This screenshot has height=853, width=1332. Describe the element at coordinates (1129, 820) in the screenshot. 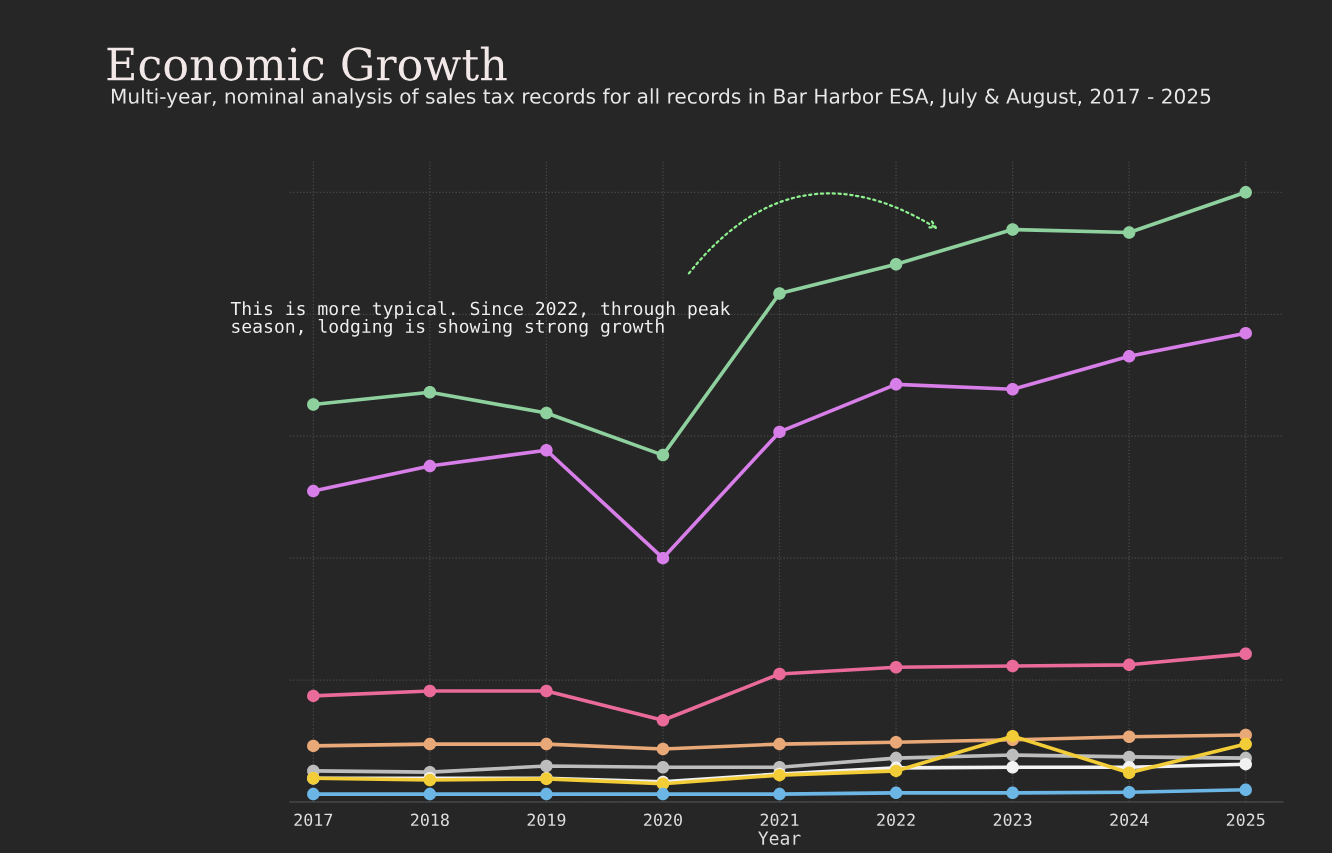

I see `x-tick-label: 2024` at that location.